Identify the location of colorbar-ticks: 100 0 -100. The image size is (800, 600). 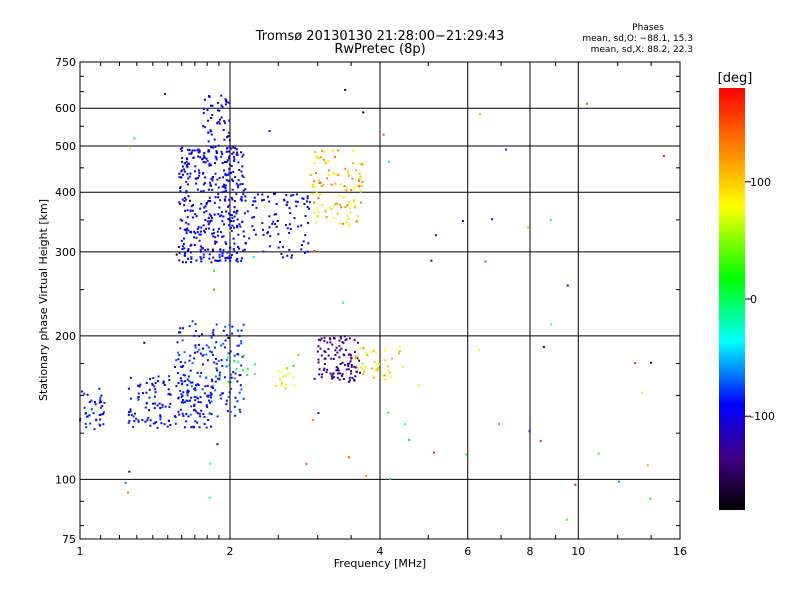
(760, 299).